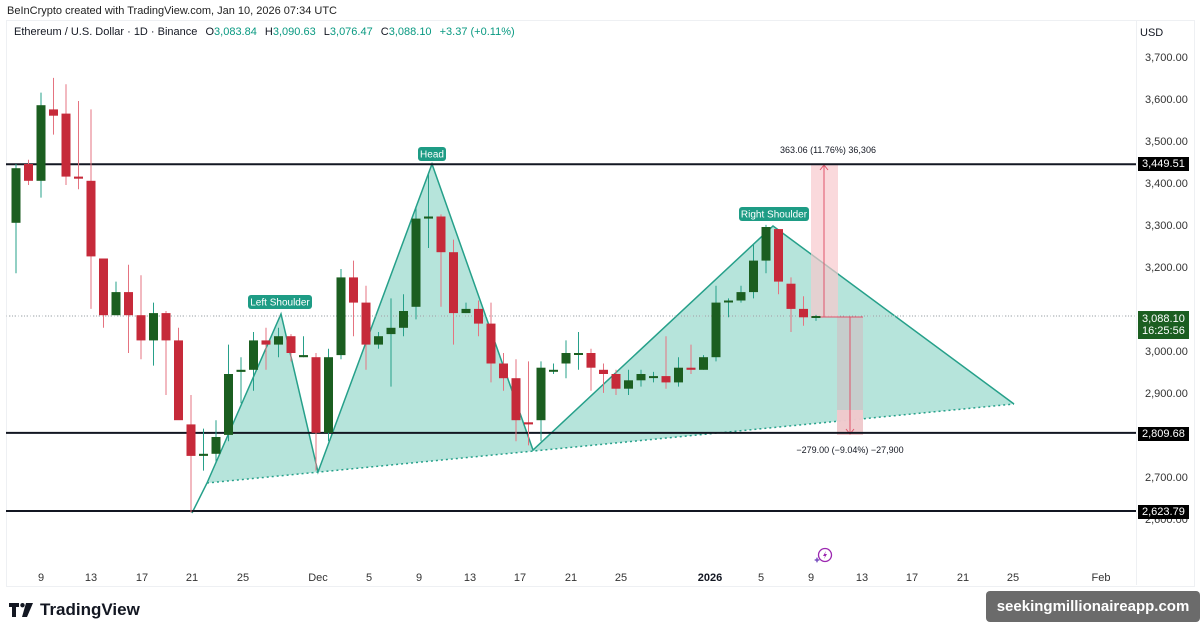 The image size is (1200, 631). I want to click on price-tick: 2,900.00, so click(1166, 394).